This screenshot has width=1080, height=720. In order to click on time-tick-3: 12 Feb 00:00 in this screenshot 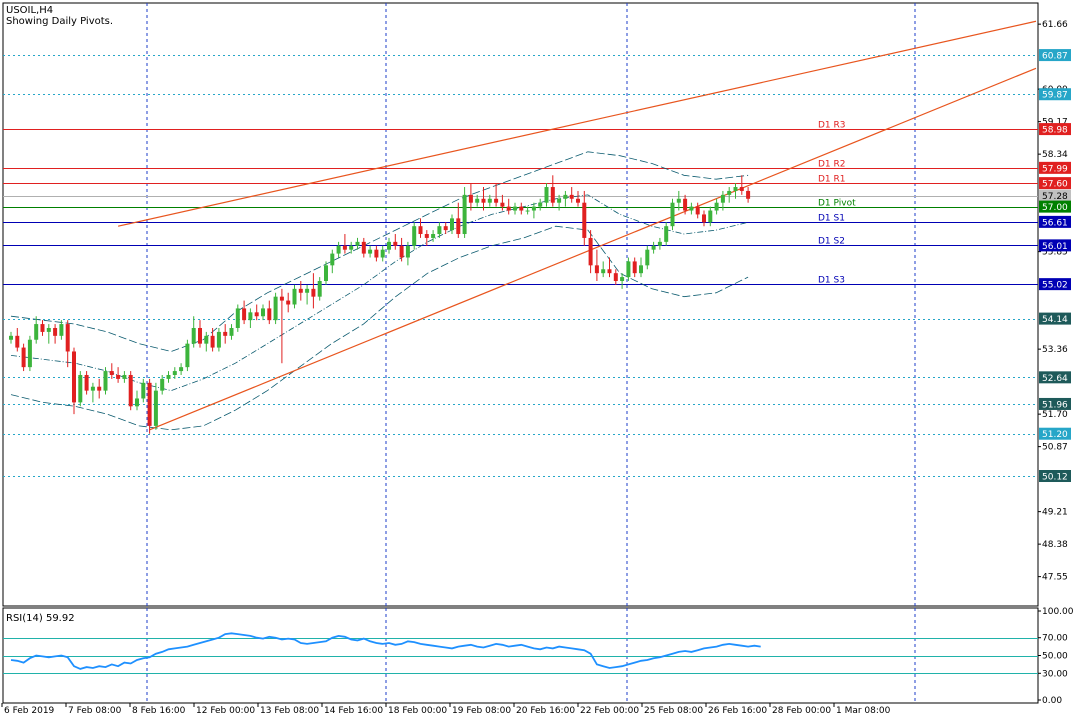, I will do `click(225, 711)`.